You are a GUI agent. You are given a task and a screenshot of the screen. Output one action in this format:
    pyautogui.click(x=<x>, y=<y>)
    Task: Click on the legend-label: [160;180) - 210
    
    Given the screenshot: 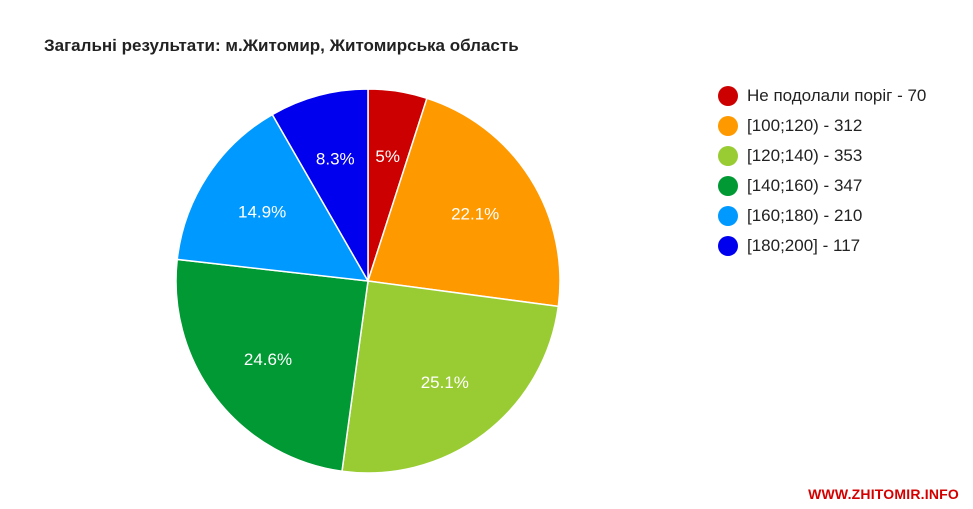 What is the action you would take?
    pyautogui.click(x=805, y=215)
    